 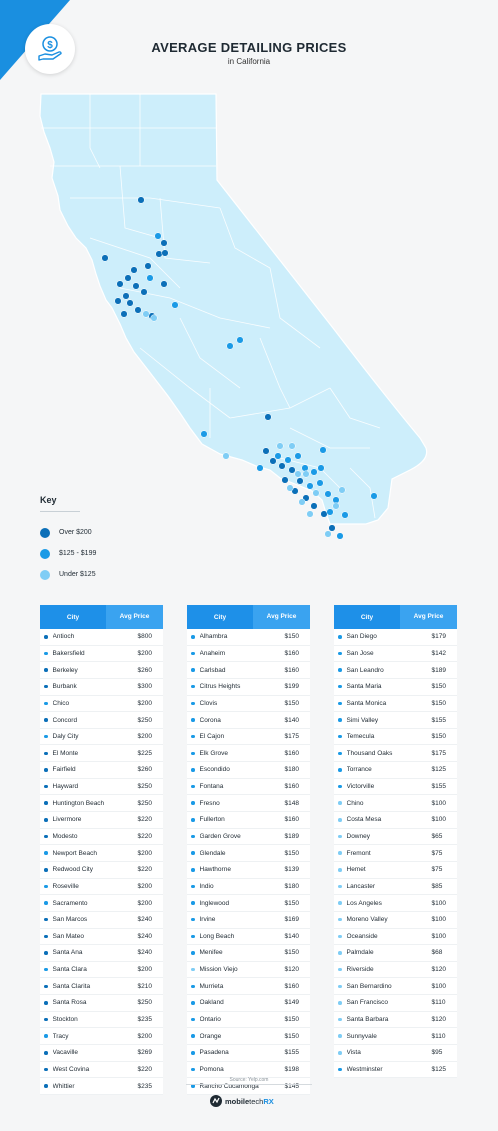 What do you see at coordinates (395, 1053) in the screenshot?
I see `table-row: Vista $95` at bounding box center [395, 1053].